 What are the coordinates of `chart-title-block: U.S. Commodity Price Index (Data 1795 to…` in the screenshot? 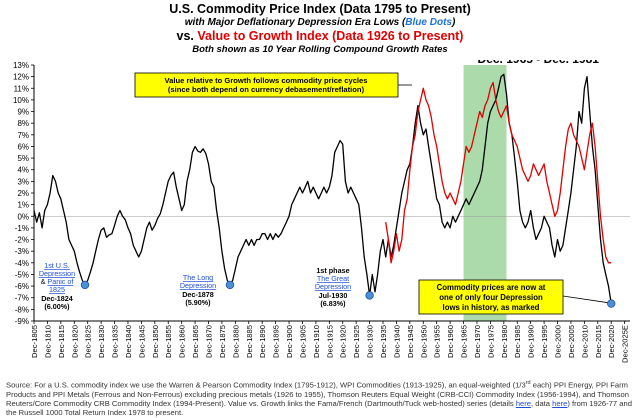 It's located at (320, 28).